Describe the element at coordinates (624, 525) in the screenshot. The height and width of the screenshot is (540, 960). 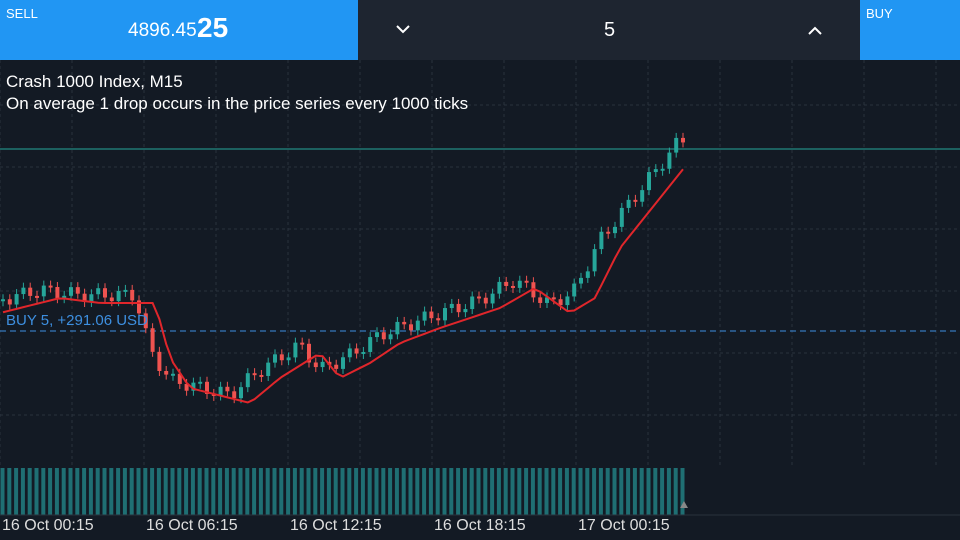
I see `time-label: 17 Oct 00:15` at that location.